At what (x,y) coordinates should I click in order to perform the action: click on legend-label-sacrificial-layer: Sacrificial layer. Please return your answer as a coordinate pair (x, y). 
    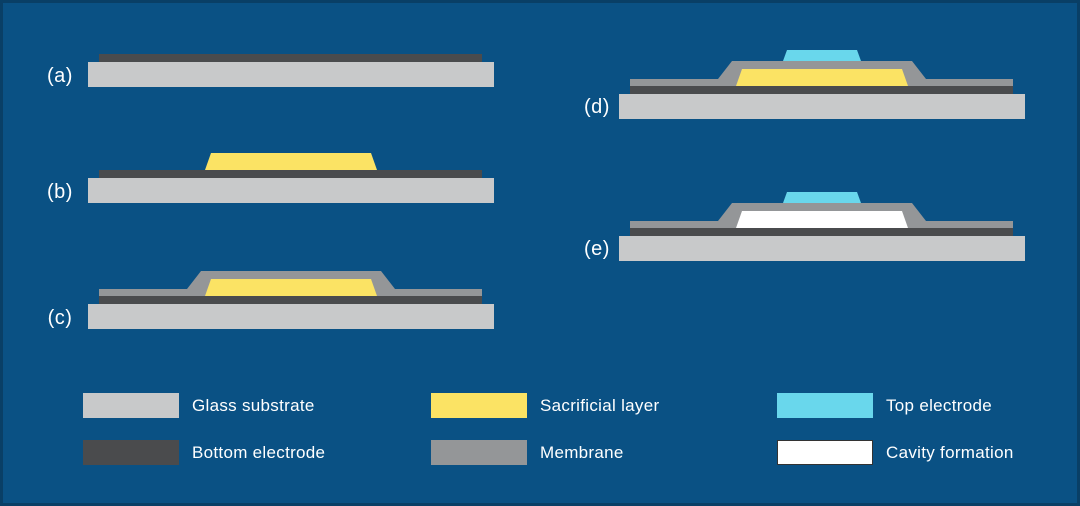
    Looking at the image, I should click on (600, 405).